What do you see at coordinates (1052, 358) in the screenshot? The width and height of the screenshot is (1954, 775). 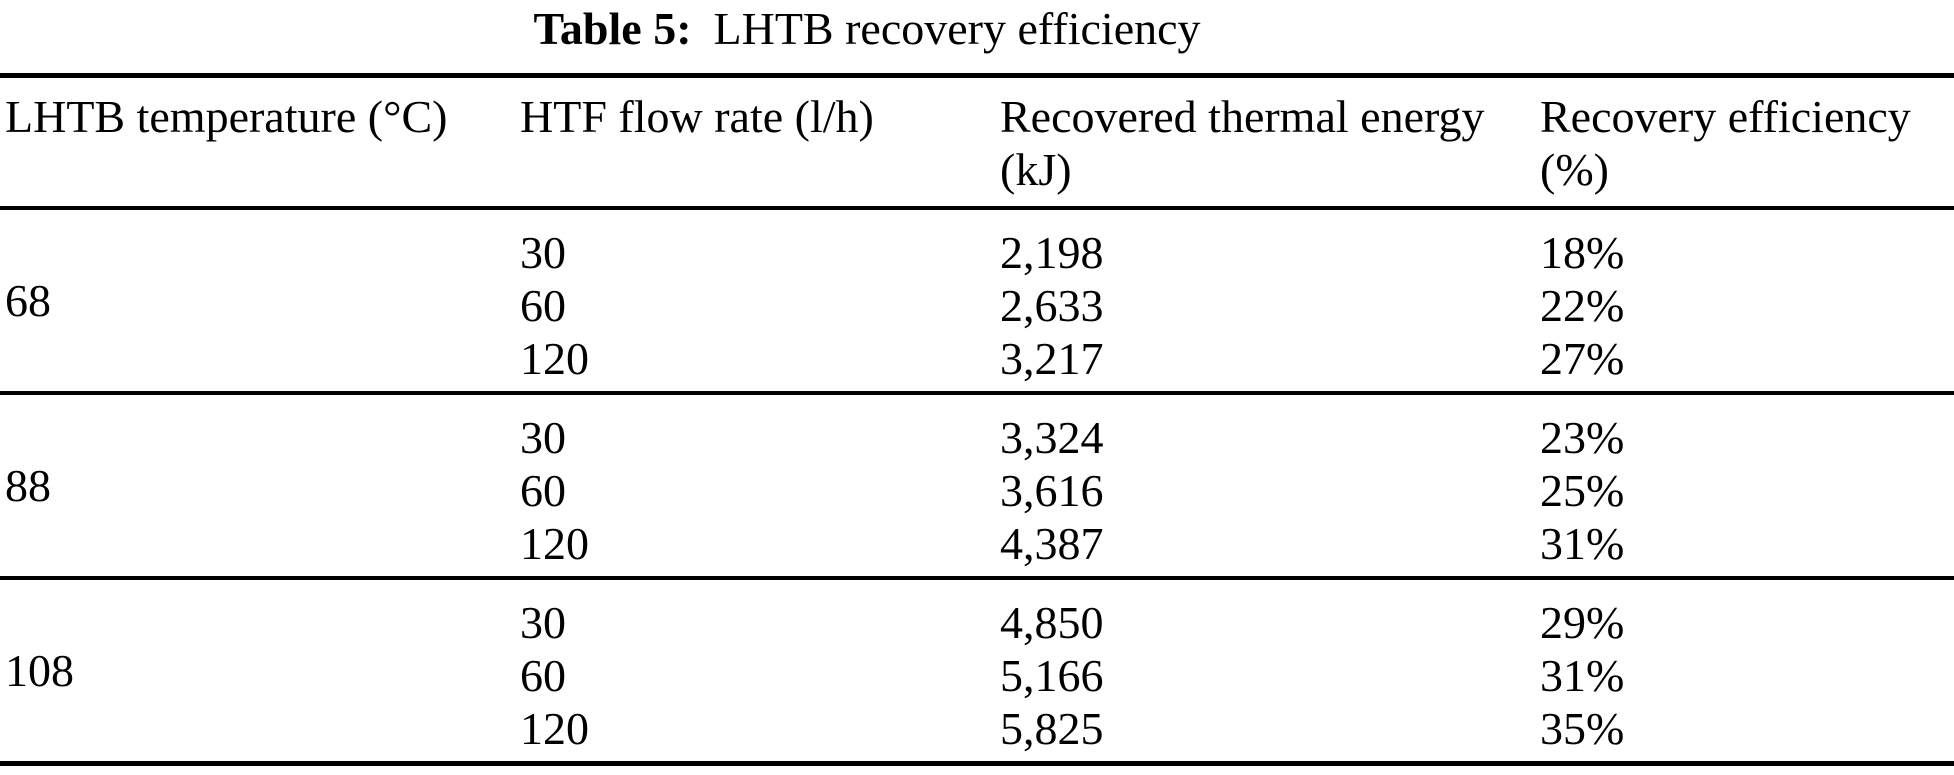 I see `energy-cell: 3,217` at bounding box center [1052, 358].